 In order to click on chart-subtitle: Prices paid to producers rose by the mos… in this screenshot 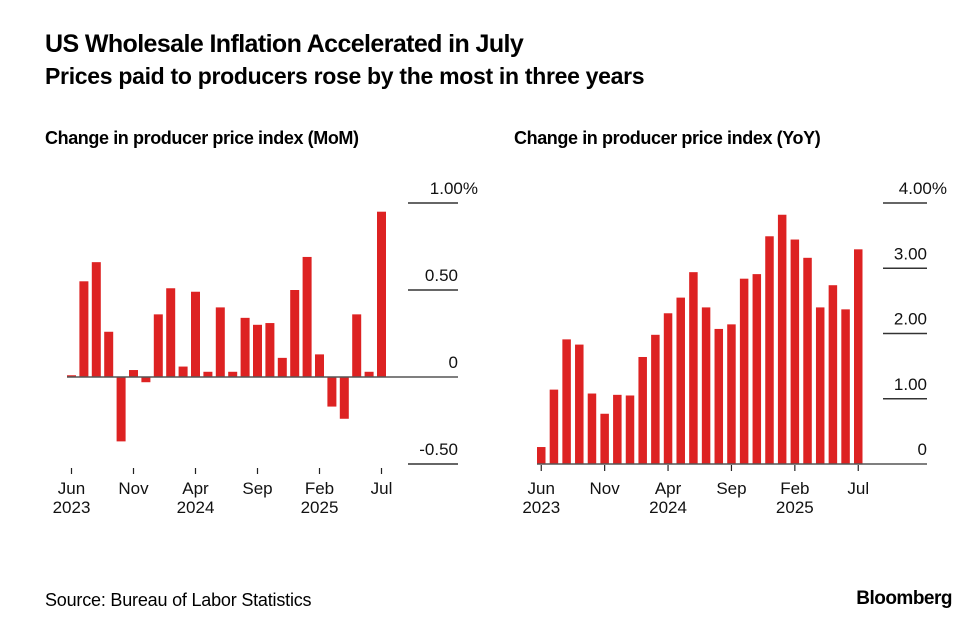, I will do `click(345, 76)`.